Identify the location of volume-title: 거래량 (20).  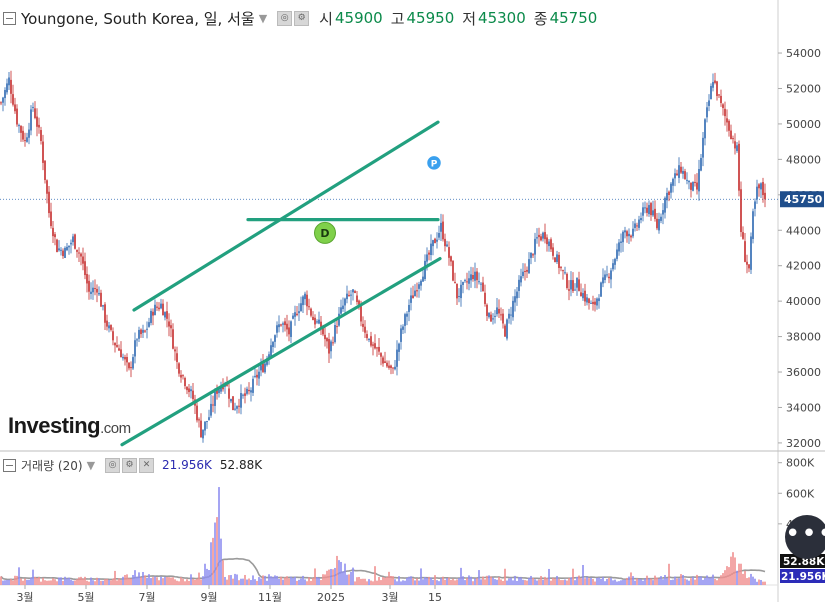
(52, 465).